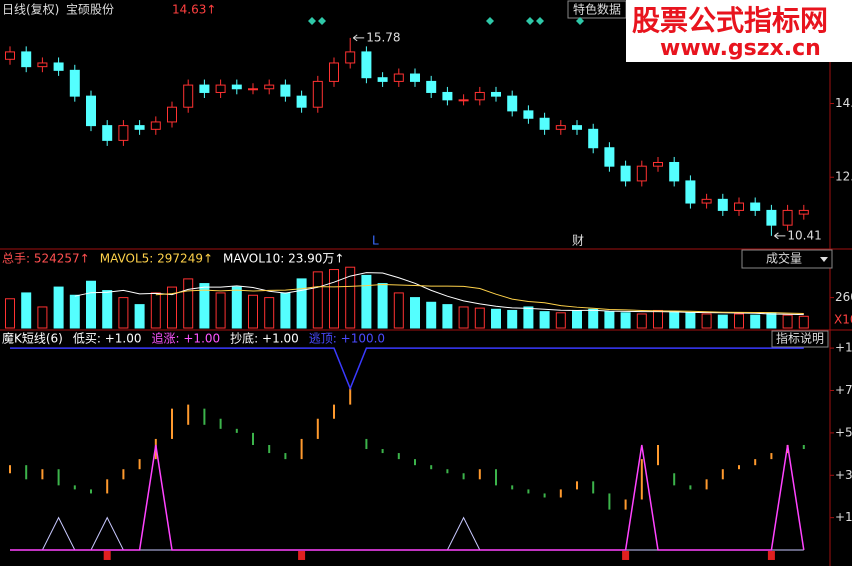 This screenshot has width=852, height=566. I want to click on mark-l: L, so click(375, 241).